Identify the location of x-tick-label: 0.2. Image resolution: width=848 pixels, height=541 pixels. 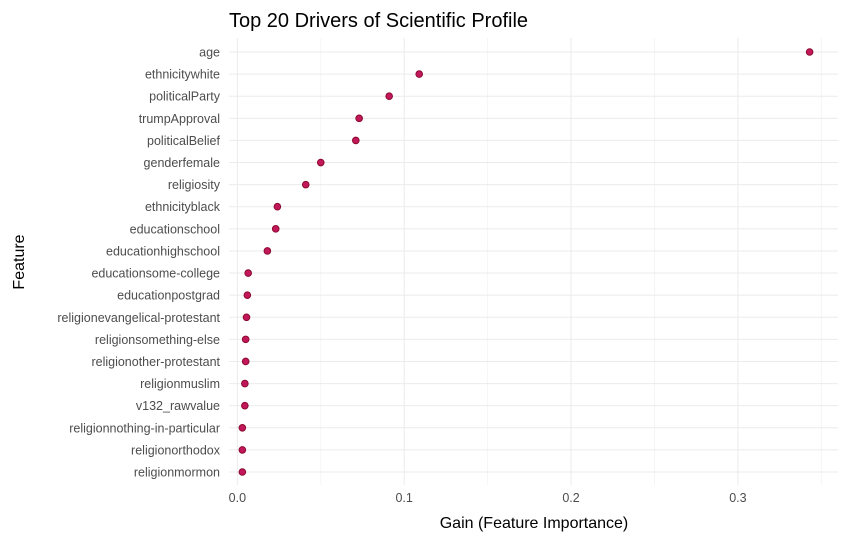
(570, 498).